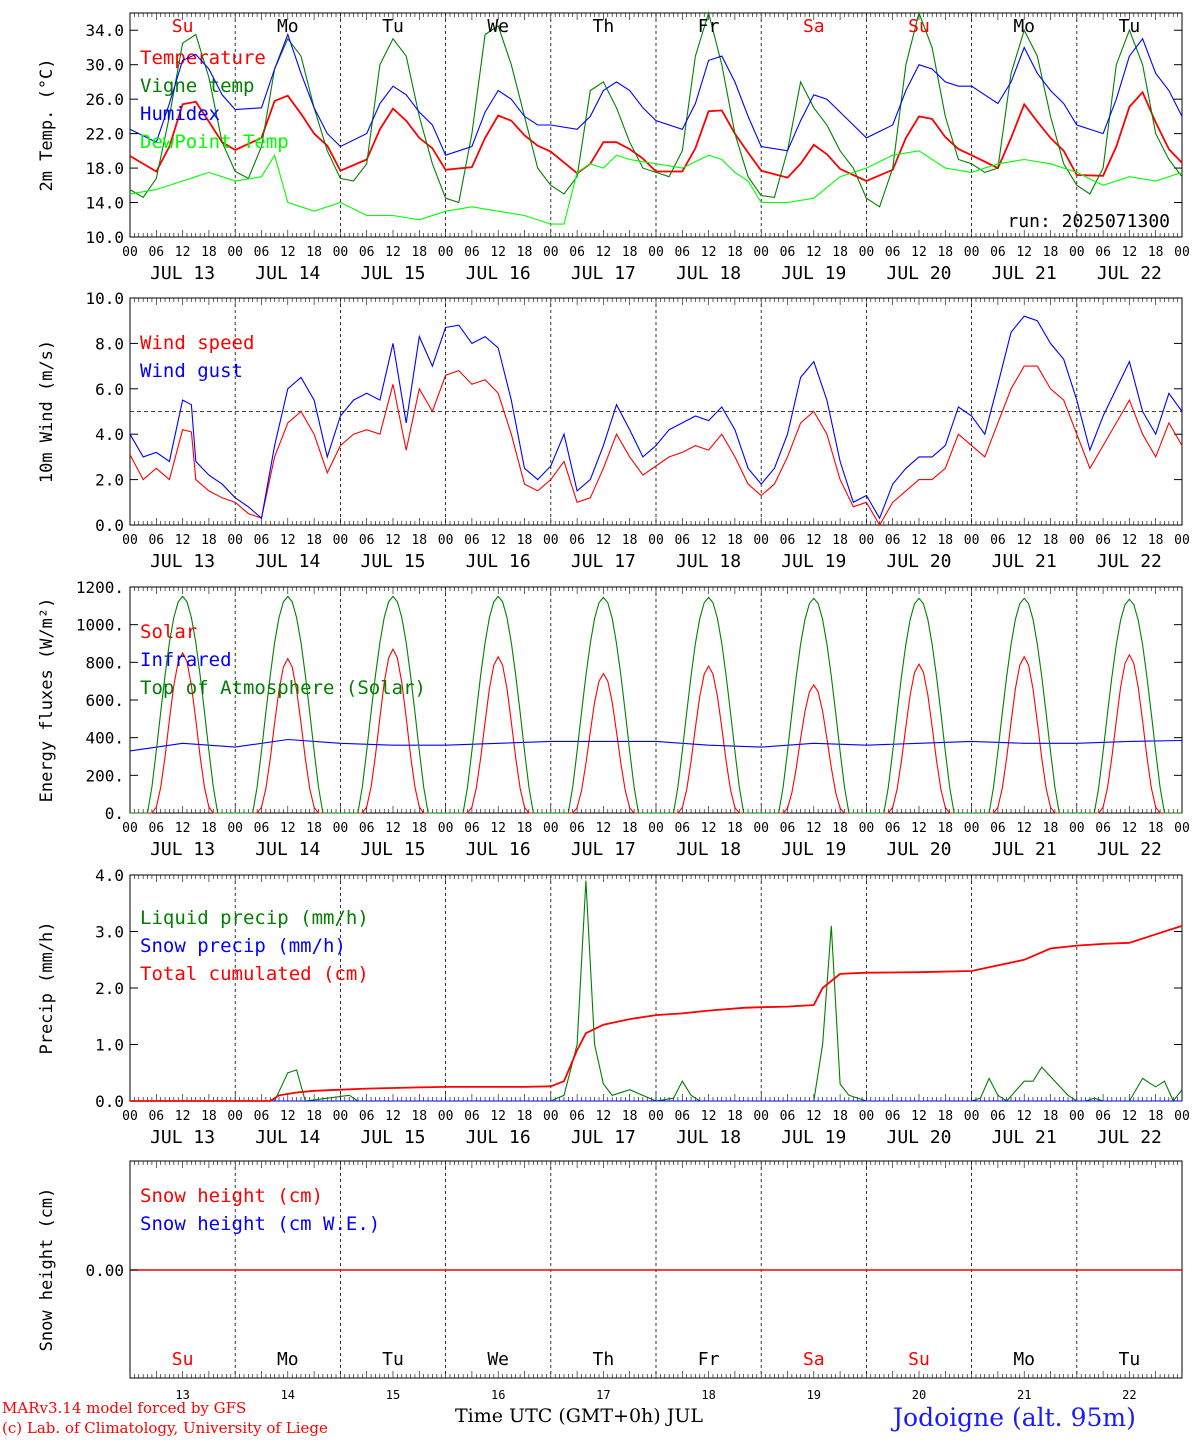  What do you see at coordinates (919, 1359) in the screenshot?
I see `day-of-week-label: Su` at bounding box center [919, 1359].